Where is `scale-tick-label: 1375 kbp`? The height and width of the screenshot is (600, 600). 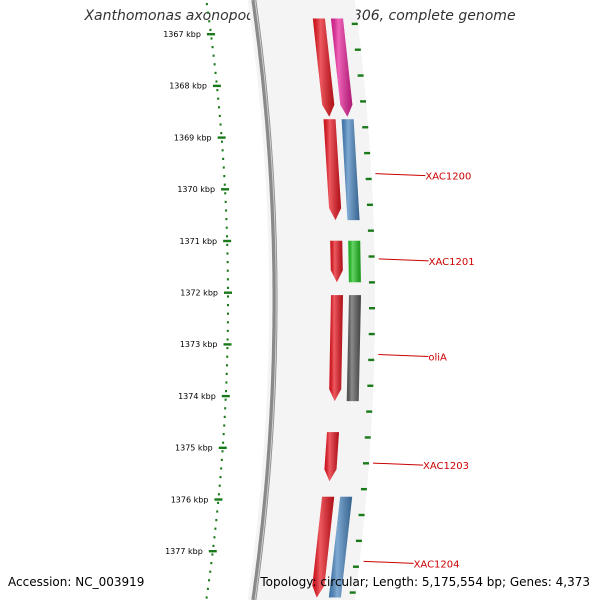 scale-tick-label: 1375 kbp is located at coordinates (194, 448).